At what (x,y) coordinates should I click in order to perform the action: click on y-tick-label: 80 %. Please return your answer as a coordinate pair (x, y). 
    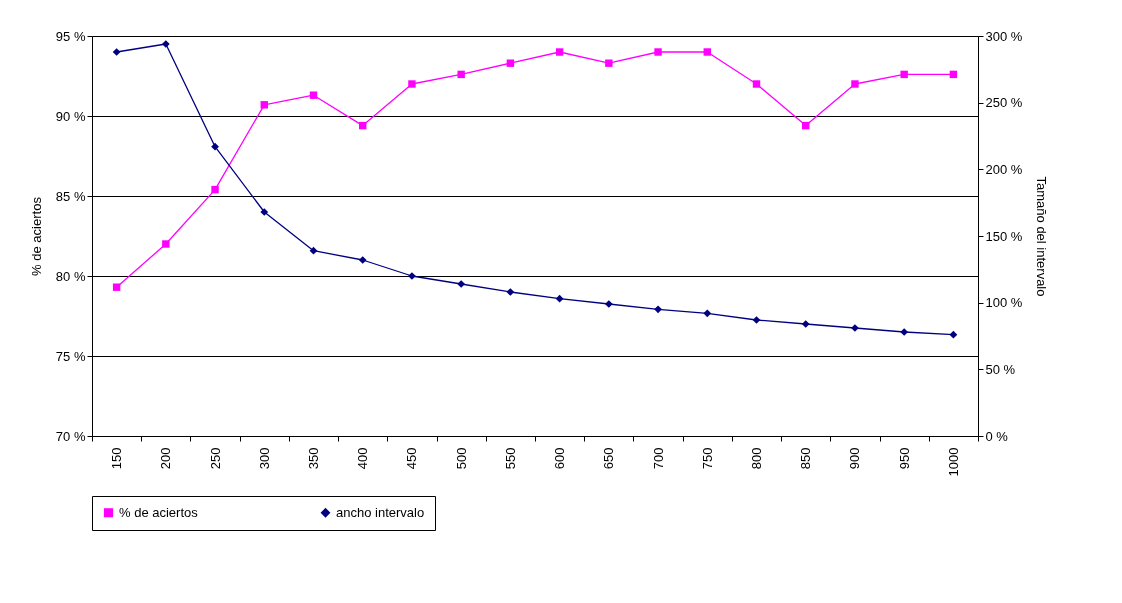
    Looking at the image, I should click on (70, 276).